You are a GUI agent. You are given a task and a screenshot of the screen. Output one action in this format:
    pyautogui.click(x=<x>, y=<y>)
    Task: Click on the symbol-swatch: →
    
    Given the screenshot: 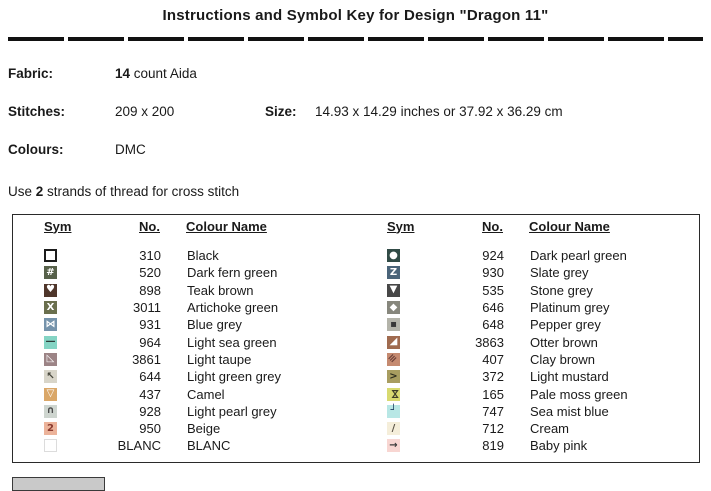 What is the action you would take?
    pyautogui.click(x=393, y=446)
    